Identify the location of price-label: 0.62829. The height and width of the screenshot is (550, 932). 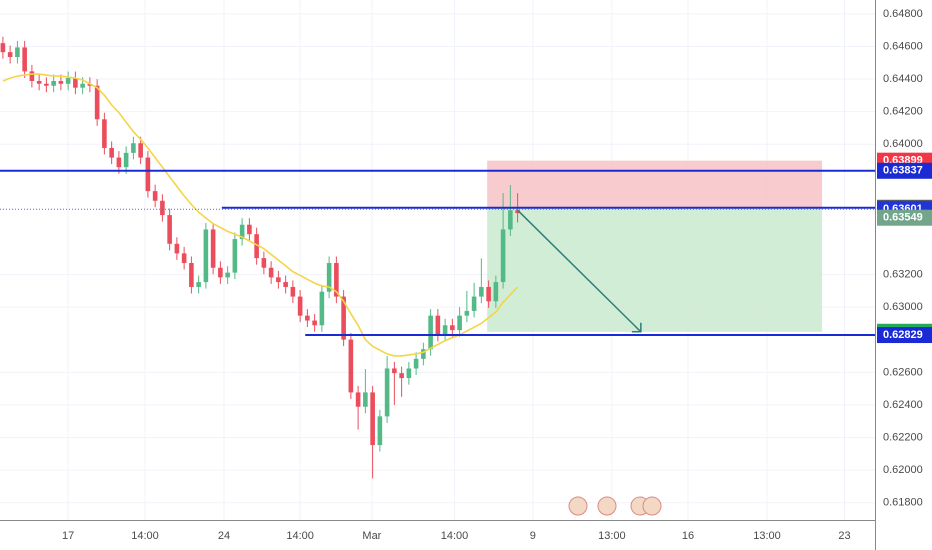
(903, 335).